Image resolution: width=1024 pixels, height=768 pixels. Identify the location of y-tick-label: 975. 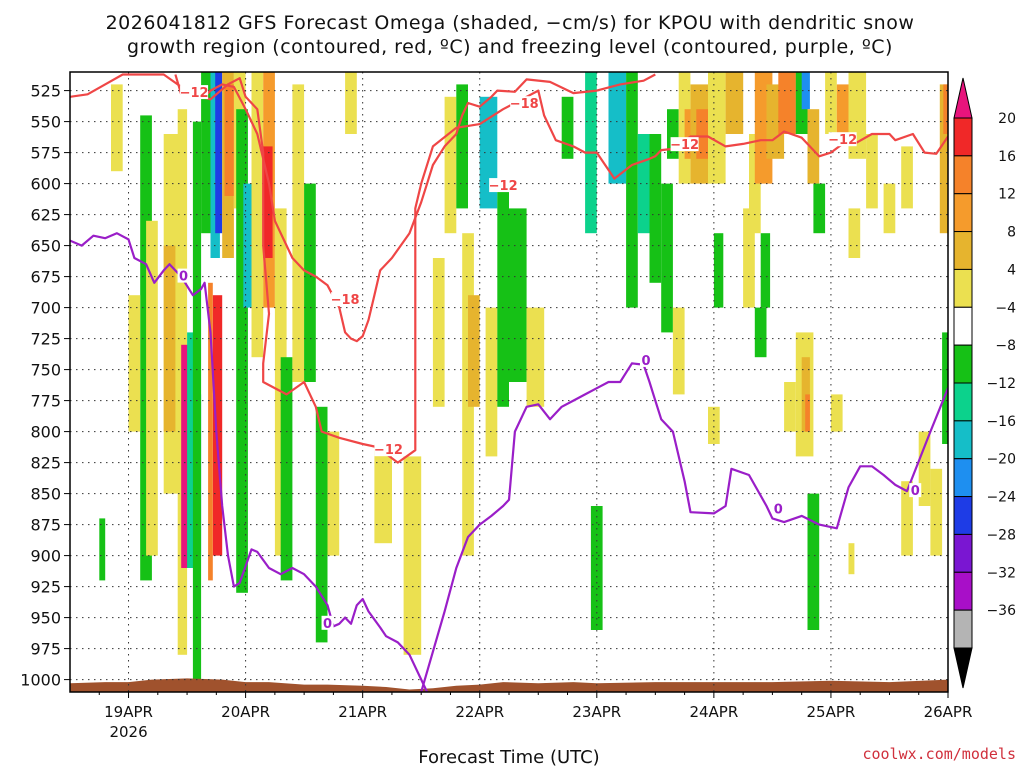
(45, 649).